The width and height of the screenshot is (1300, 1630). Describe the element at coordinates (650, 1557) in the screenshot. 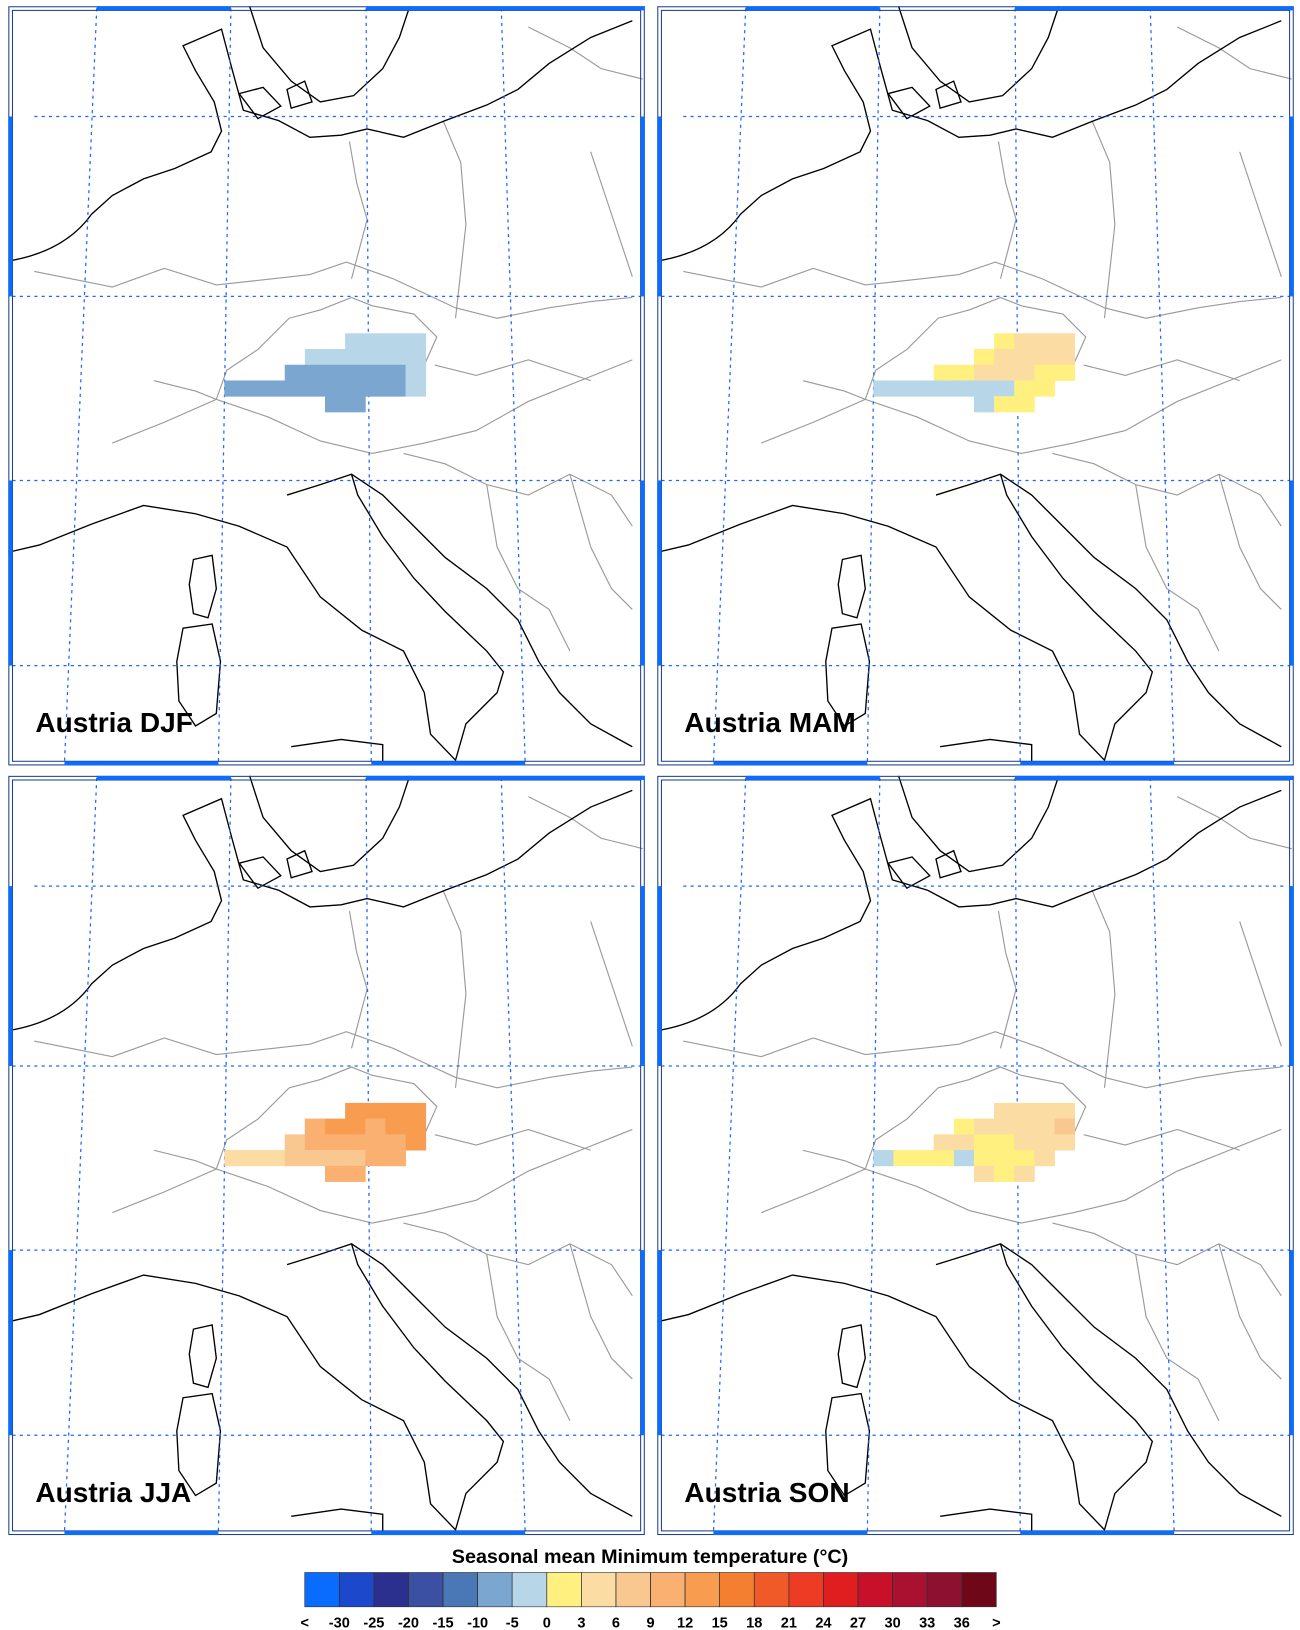

I see `colorbar-title: Seasonal mean Minimum temperature (°C)` at that location.